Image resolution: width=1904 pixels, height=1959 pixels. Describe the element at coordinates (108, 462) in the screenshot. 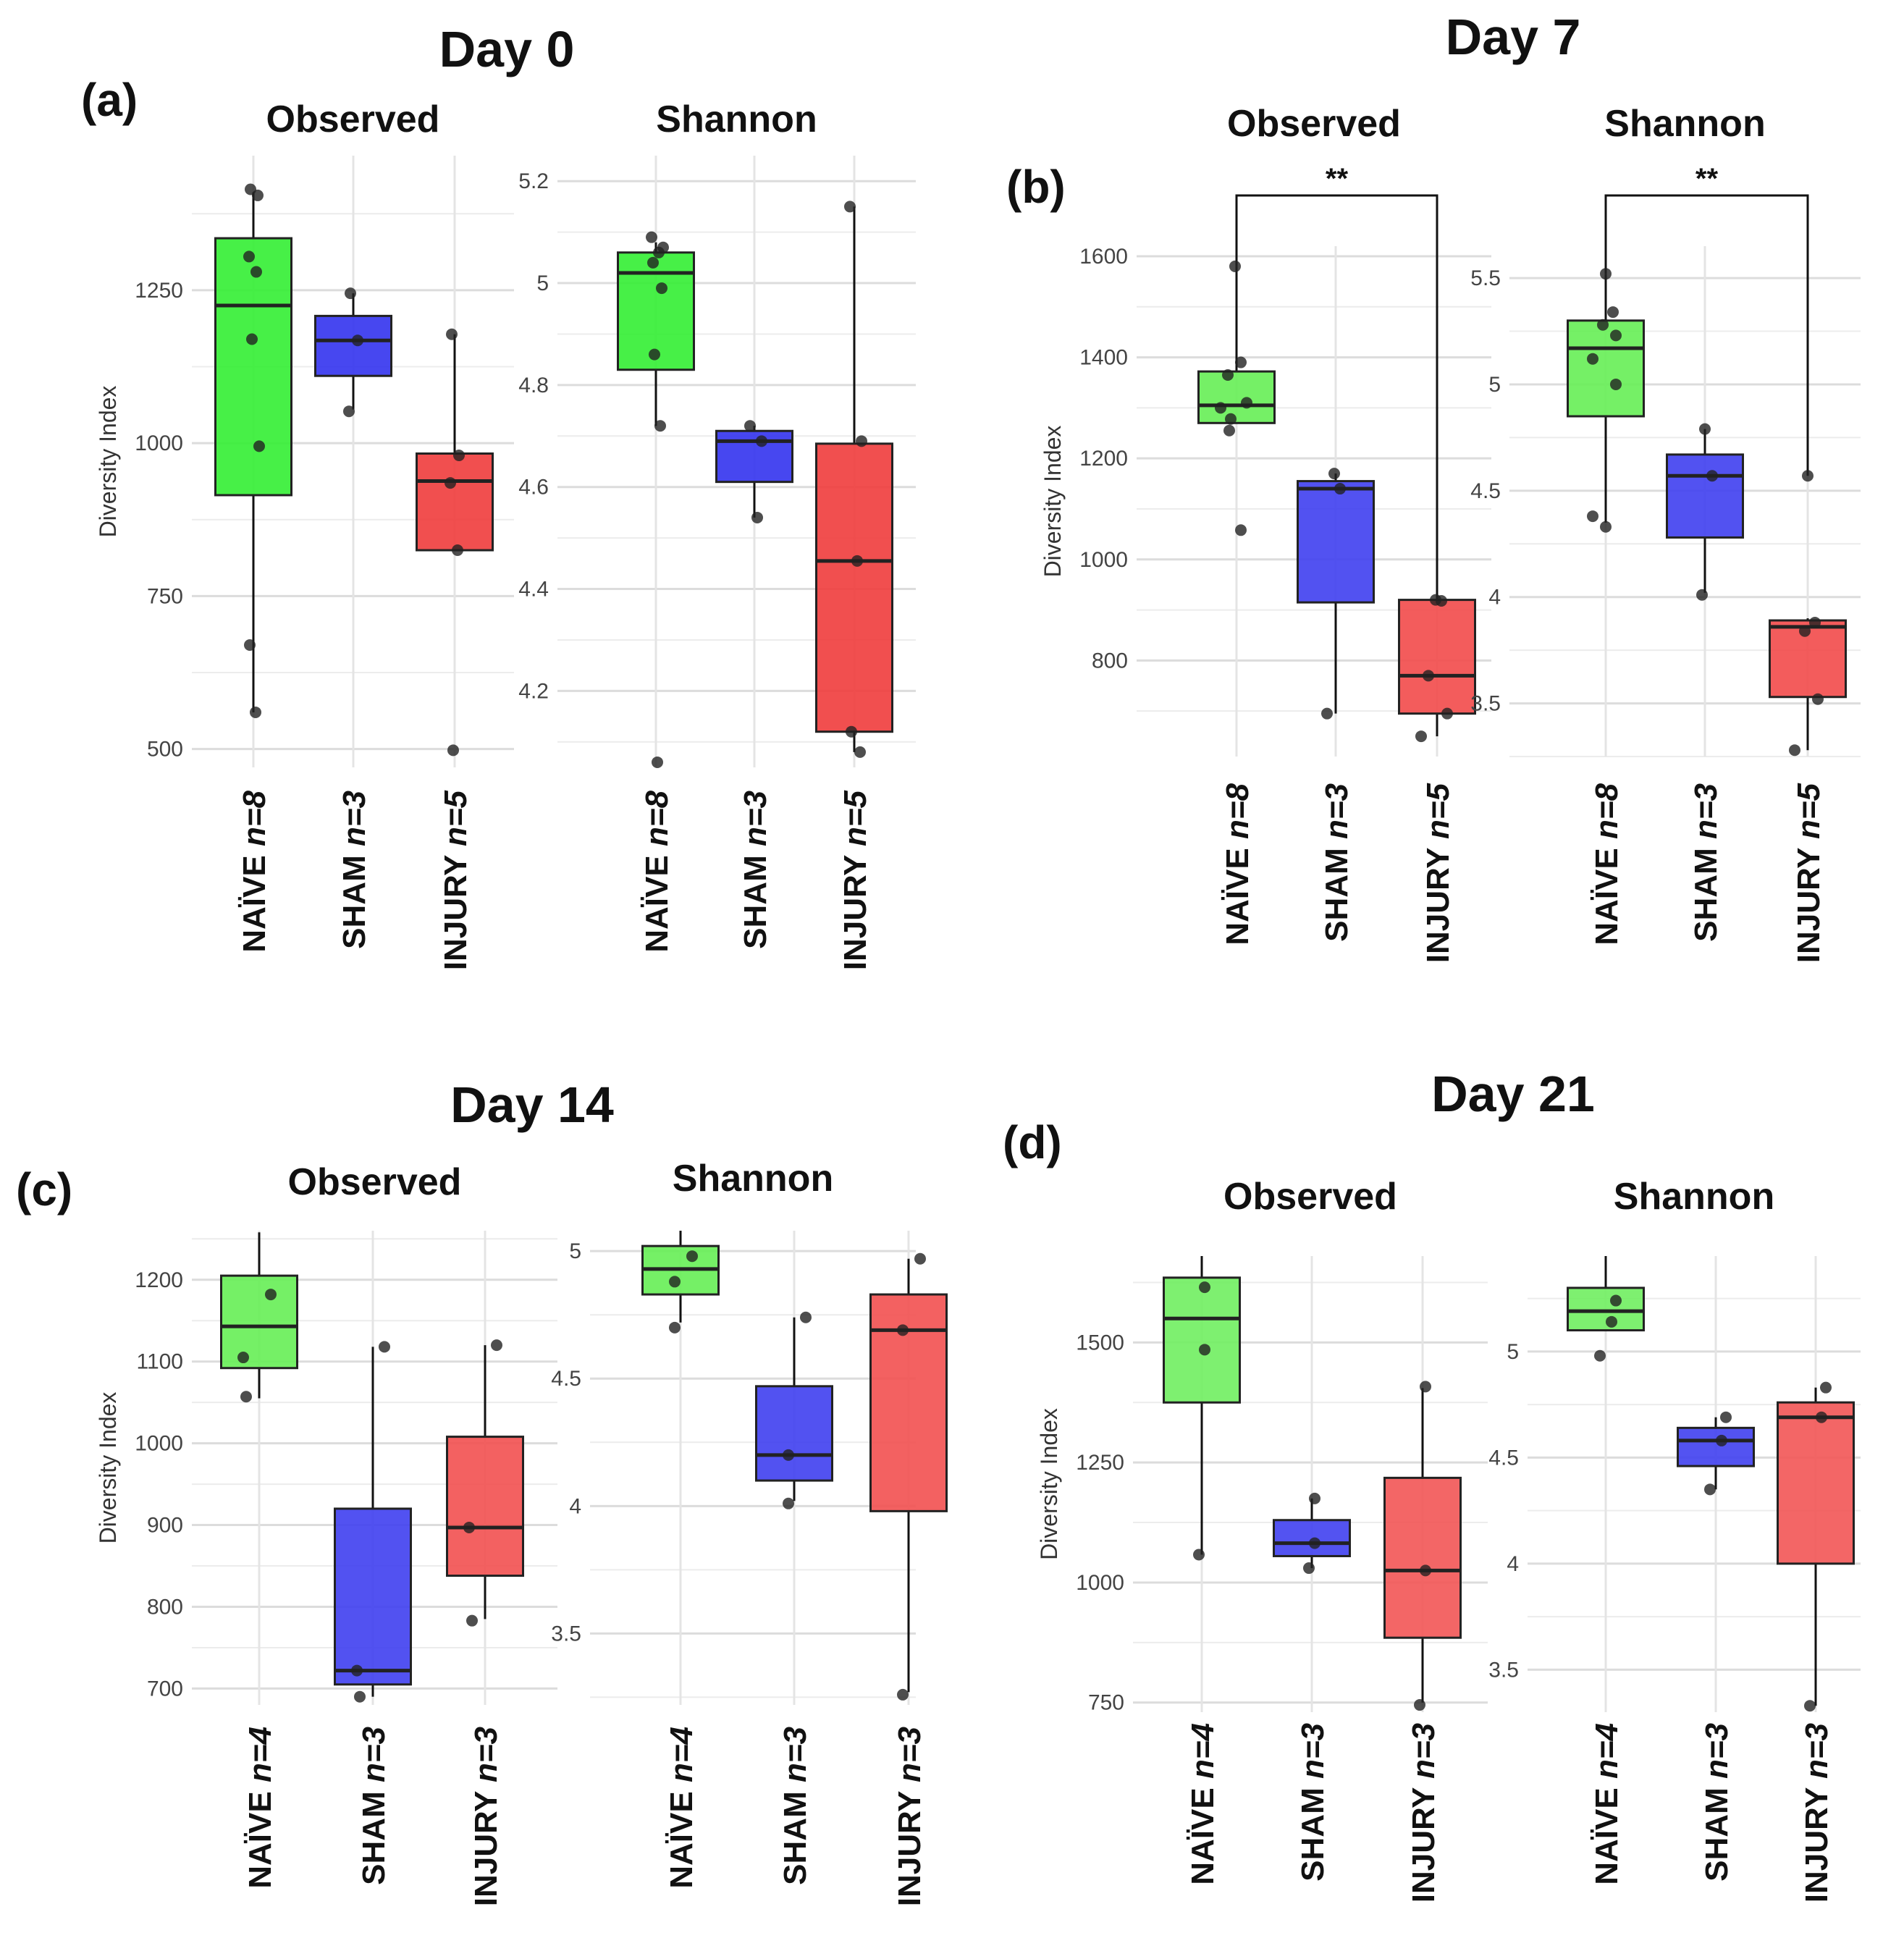

I see `y-axis-title: Diversity Index` at that location.